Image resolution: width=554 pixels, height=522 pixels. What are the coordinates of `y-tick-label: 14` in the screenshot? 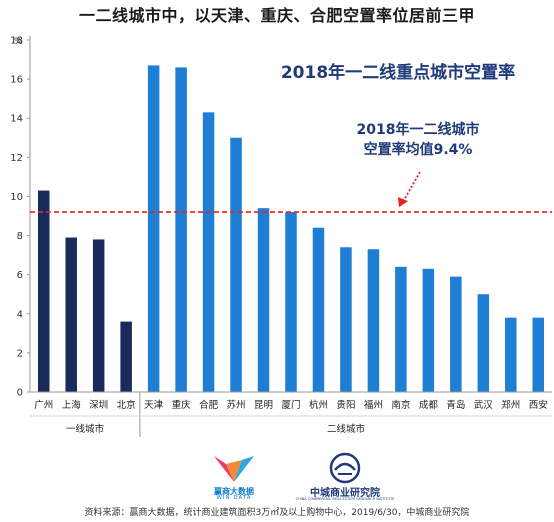 It's located at (16, 119).